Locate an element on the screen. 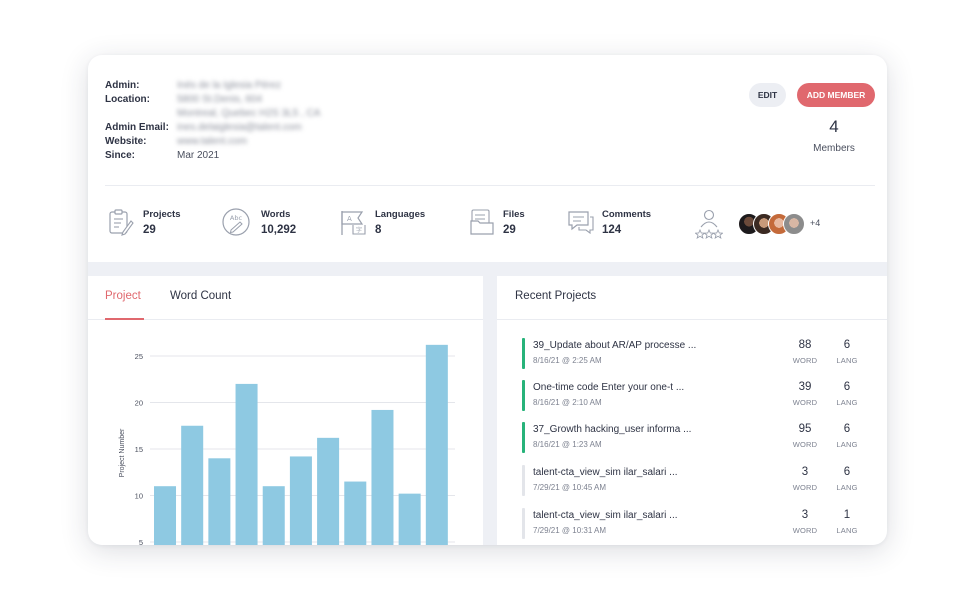  stat-projects: Projects 29 is located at coordinates (150, 223).